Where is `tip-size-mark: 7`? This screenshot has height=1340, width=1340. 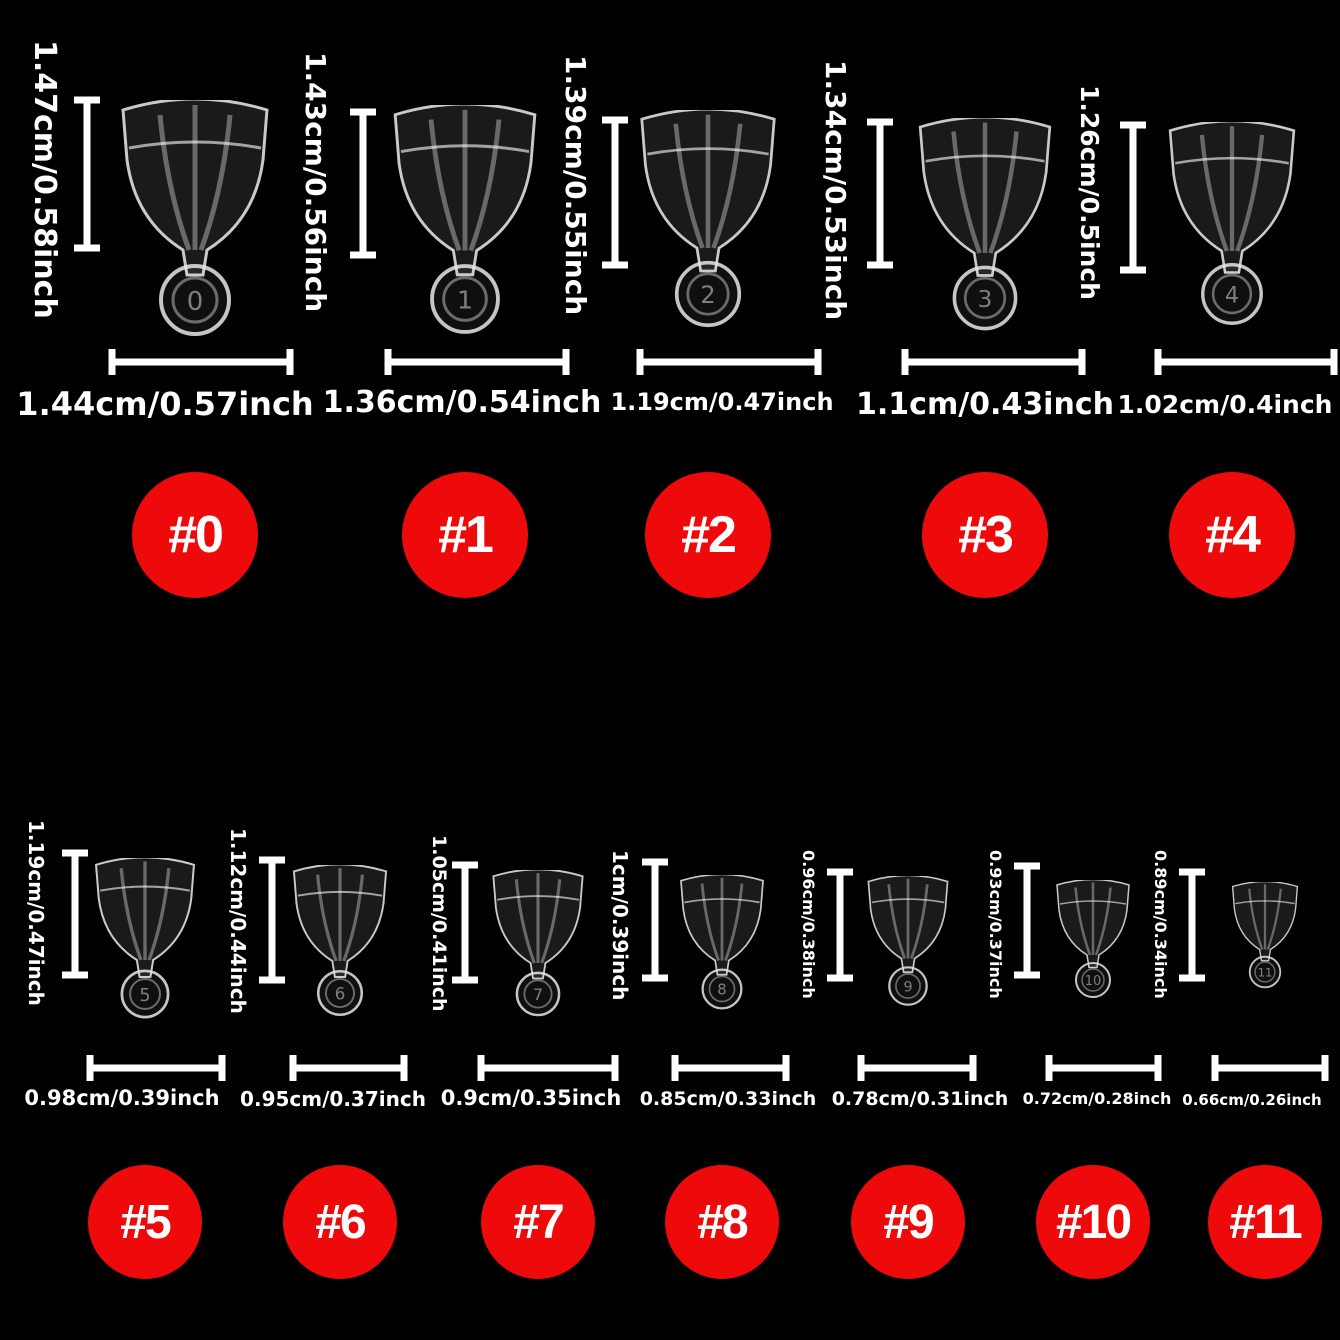 tip-size-mark: 7 is located at coordinates (538, 994).